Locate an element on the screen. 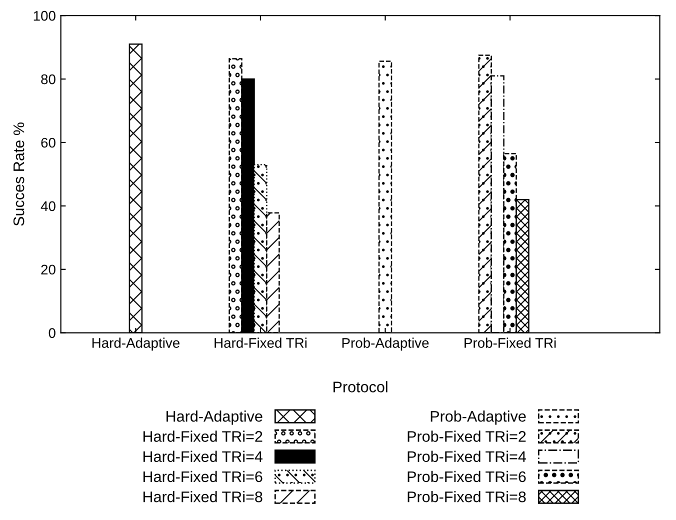  y-tick-label: 60 is located at coordinates (48, 143).